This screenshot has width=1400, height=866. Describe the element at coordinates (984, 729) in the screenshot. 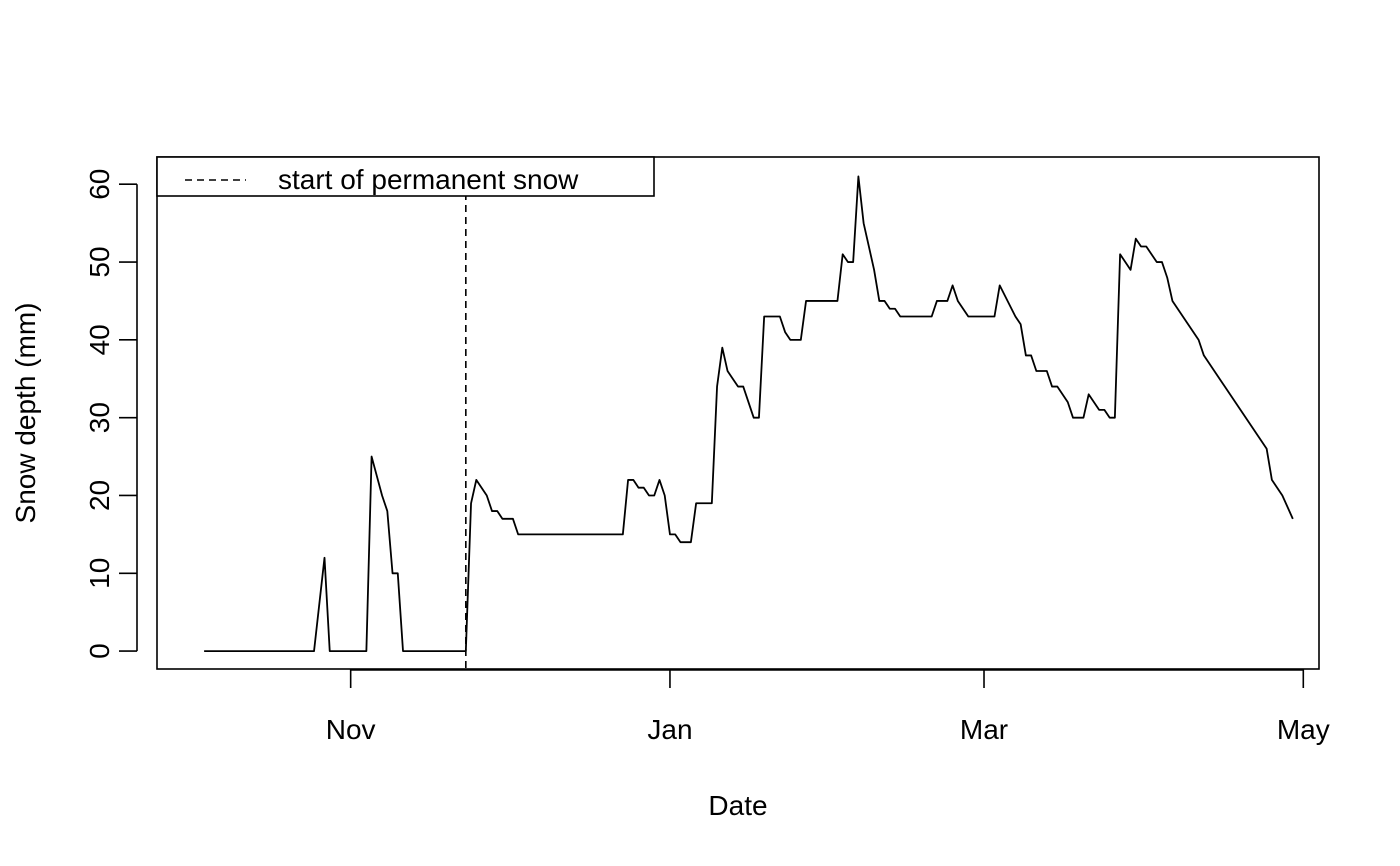

I see `x-tick-label: Mar` at that location.